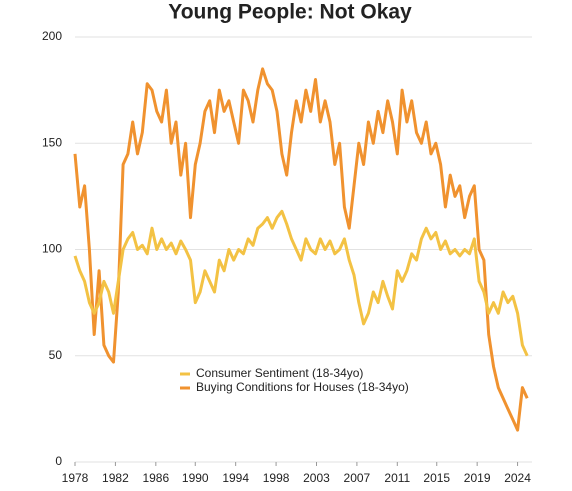  I want to click on legend-label: Buying Conditions for Houses (18-34yo), so click(302, 387).